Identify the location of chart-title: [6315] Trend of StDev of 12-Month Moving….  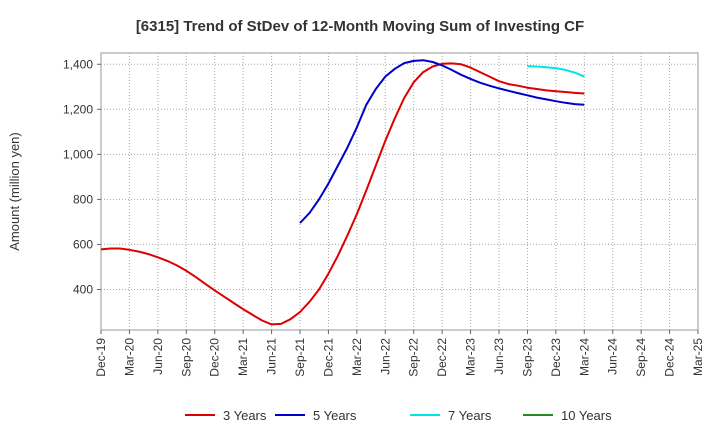
(360, 26).